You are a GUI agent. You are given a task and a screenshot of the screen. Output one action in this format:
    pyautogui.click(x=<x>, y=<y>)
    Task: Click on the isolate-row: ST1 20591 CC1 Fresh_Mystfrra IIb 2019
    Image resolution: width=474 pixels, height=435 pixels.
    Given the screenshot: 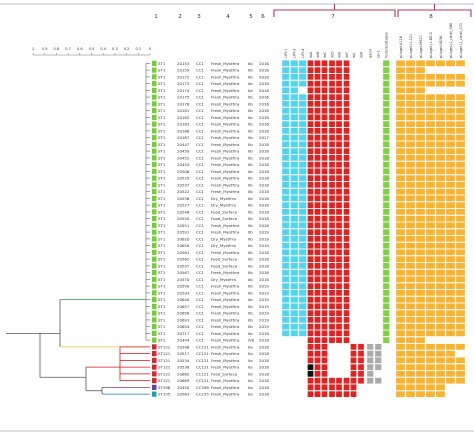 What is the action you would take?
    pyautogui.click(x=210, y=232)
    